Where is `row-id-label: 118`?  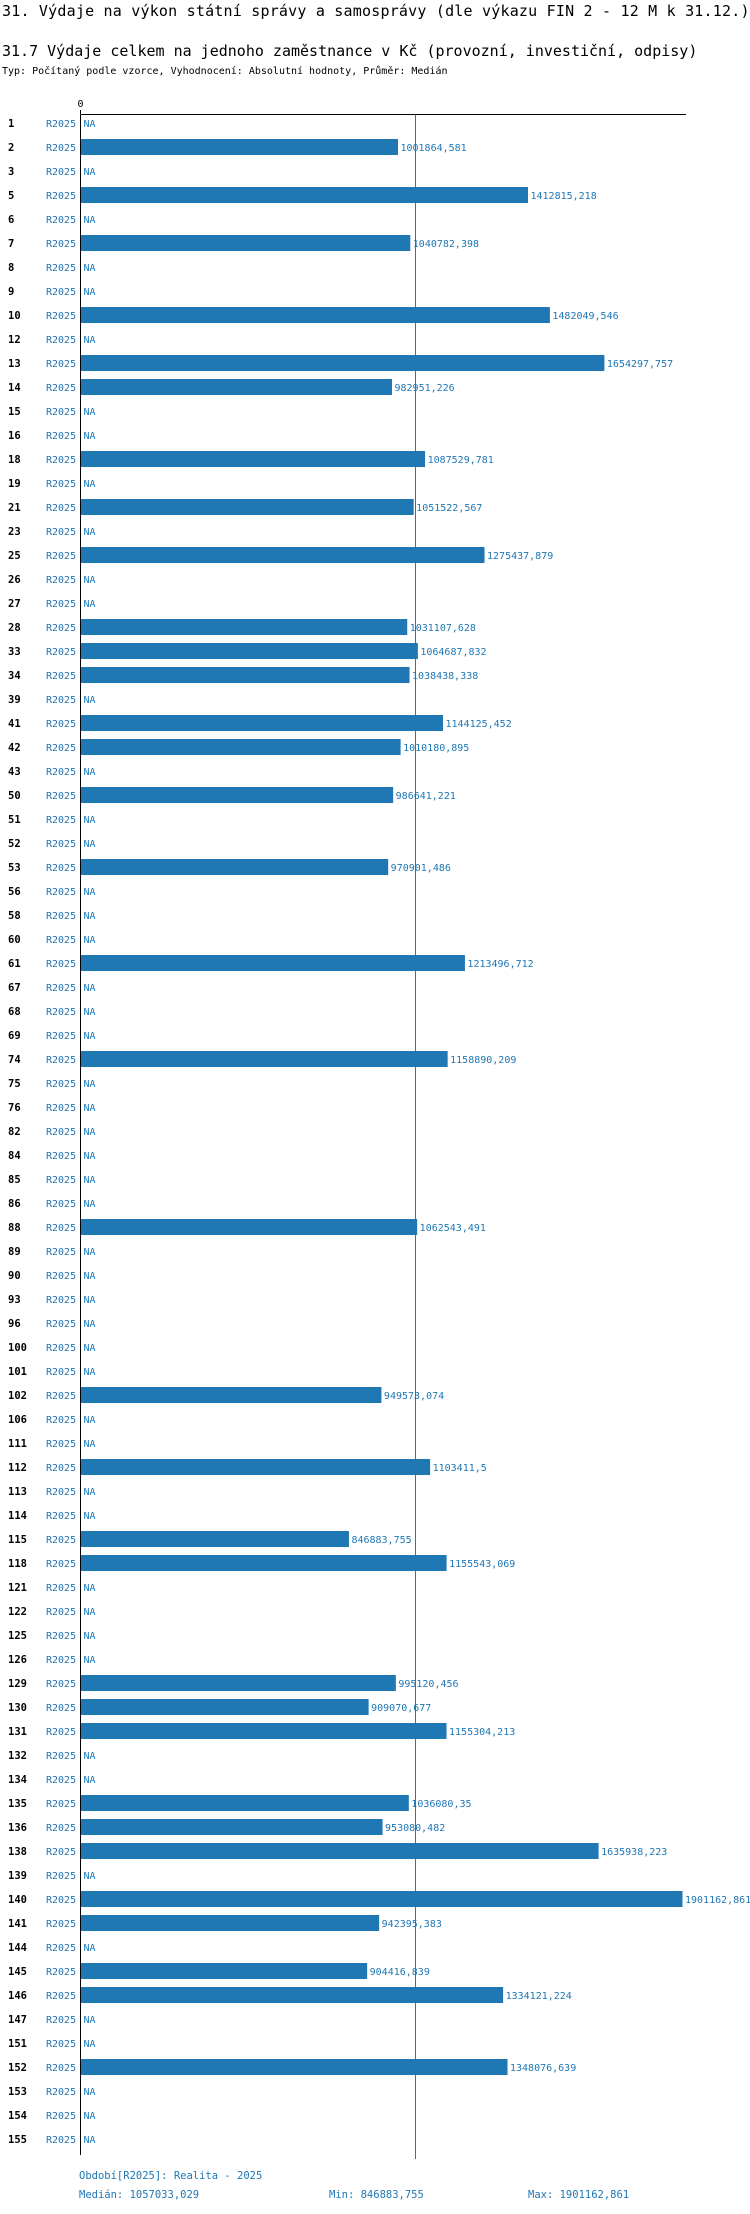
row-id-label: 118 is located at coordinates (17, 1564).